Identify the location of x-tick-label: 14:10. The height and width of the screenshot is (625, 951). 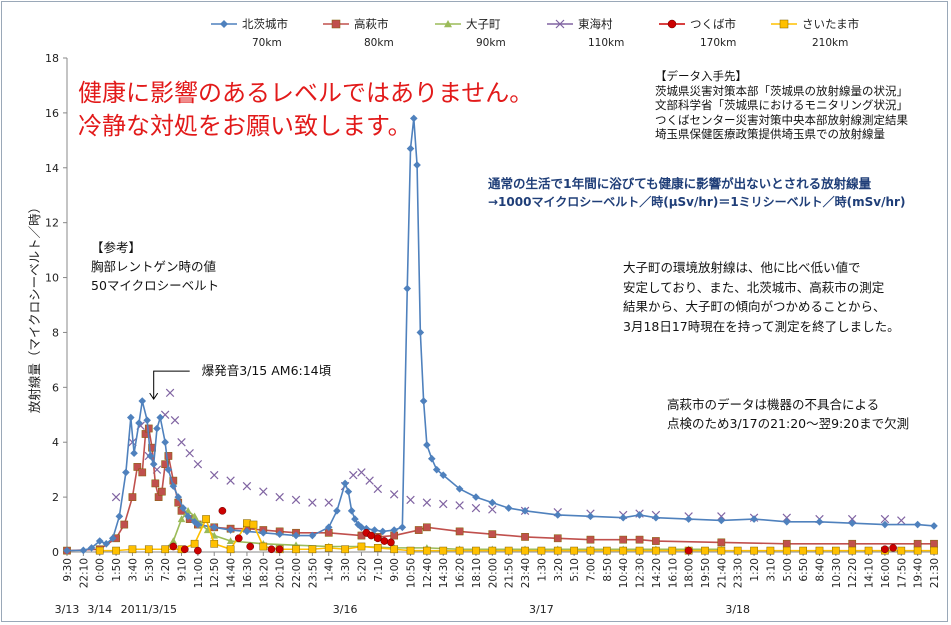
(870, 573).